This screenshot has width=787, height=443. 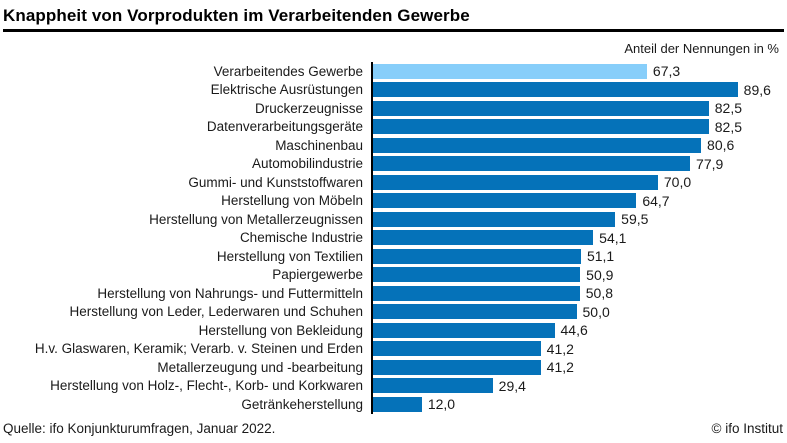 I want to click on value-label: 50,0, so click(x=596, y=311).